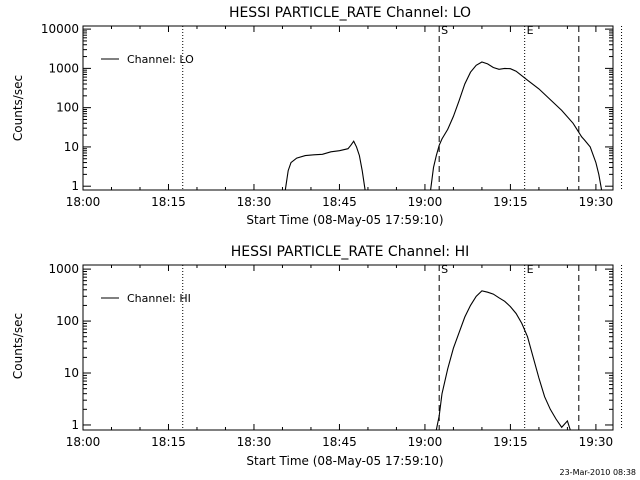  I want to click on series-line-hi, so click(503, 360).